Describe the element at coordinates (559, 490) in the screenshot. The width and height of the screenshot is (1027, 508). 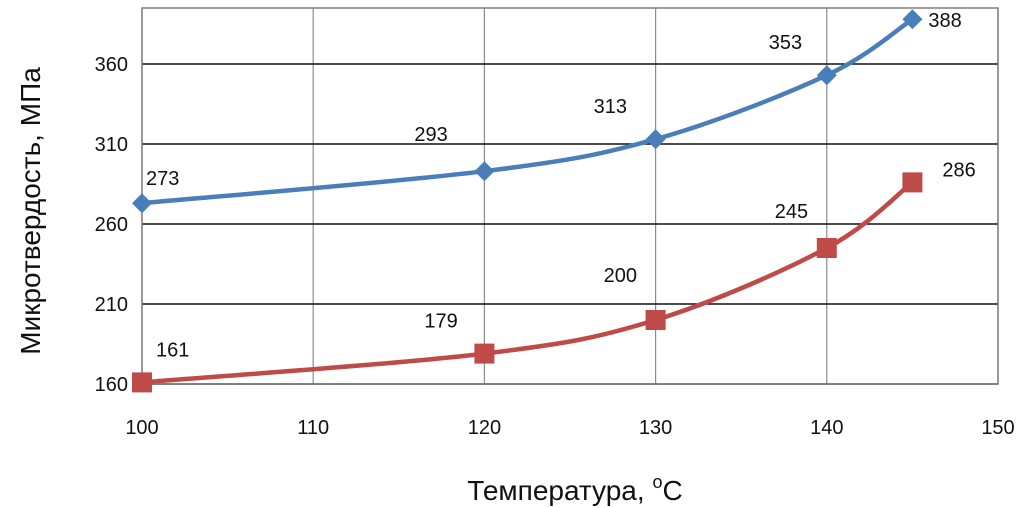
I see `x-axis-title-text: Температура,` at that location.